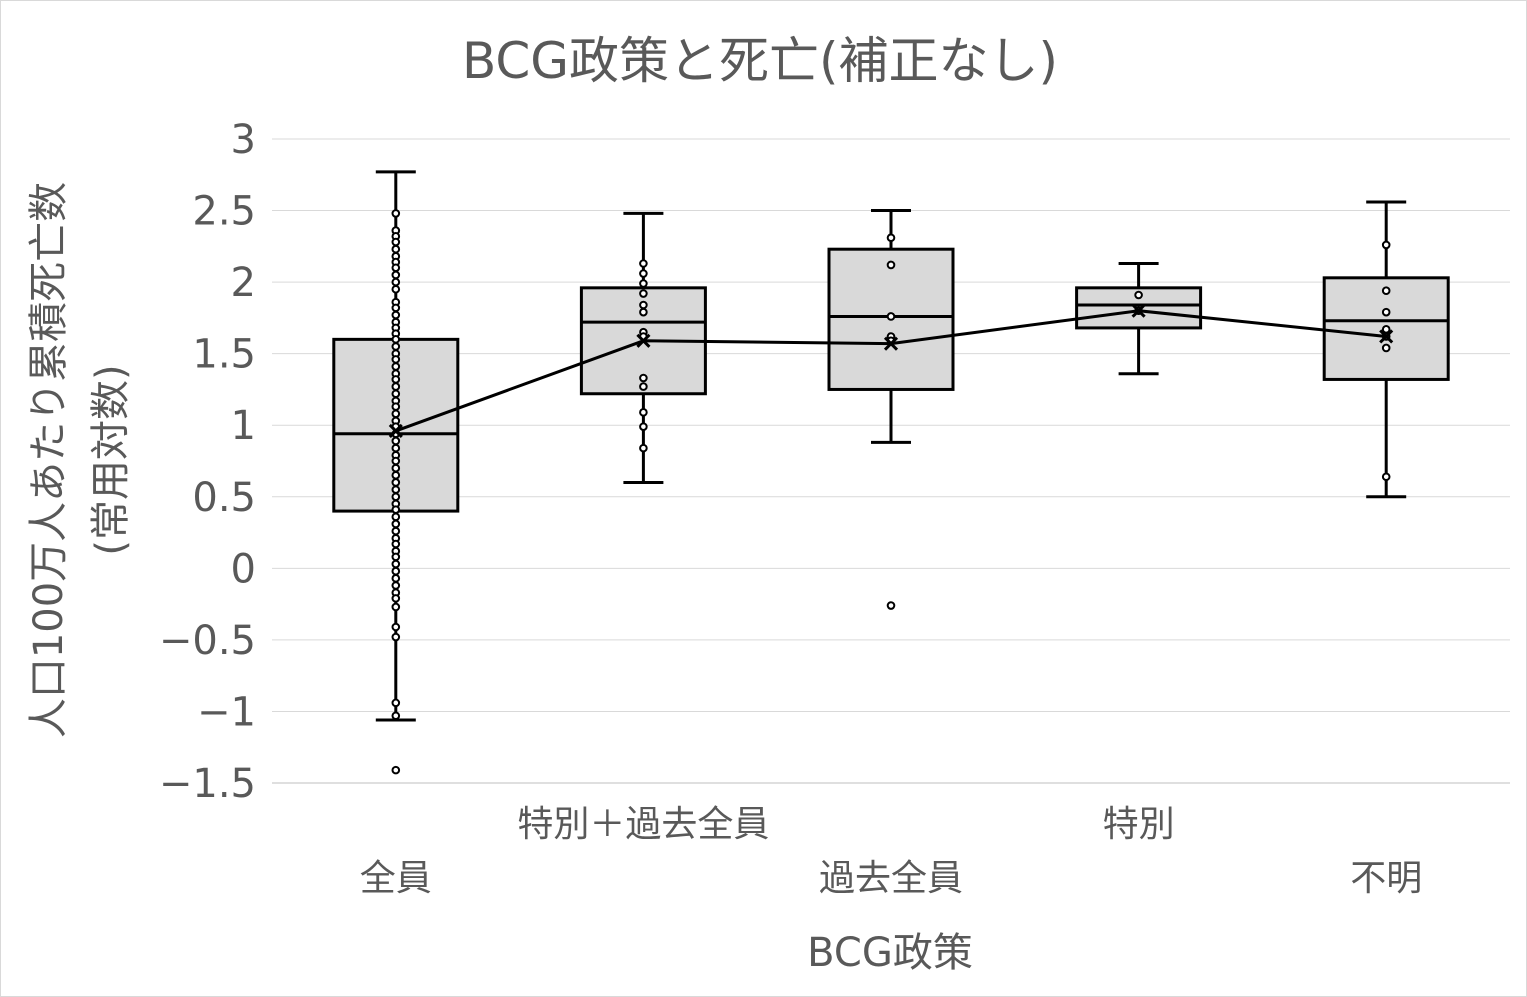 The image size is (1527, 997). Describe the element at coordinates (207, 784) in the screenshot. I see `y-tick-label: −1.5` at that location.